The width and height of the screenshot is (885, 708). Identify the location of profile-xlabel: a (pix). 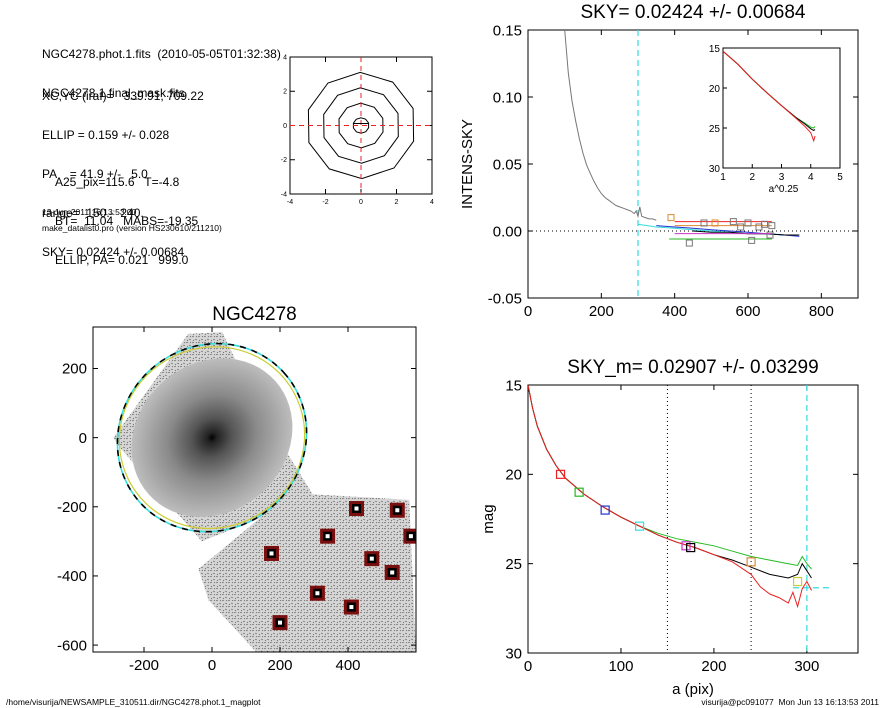
(693, 689).